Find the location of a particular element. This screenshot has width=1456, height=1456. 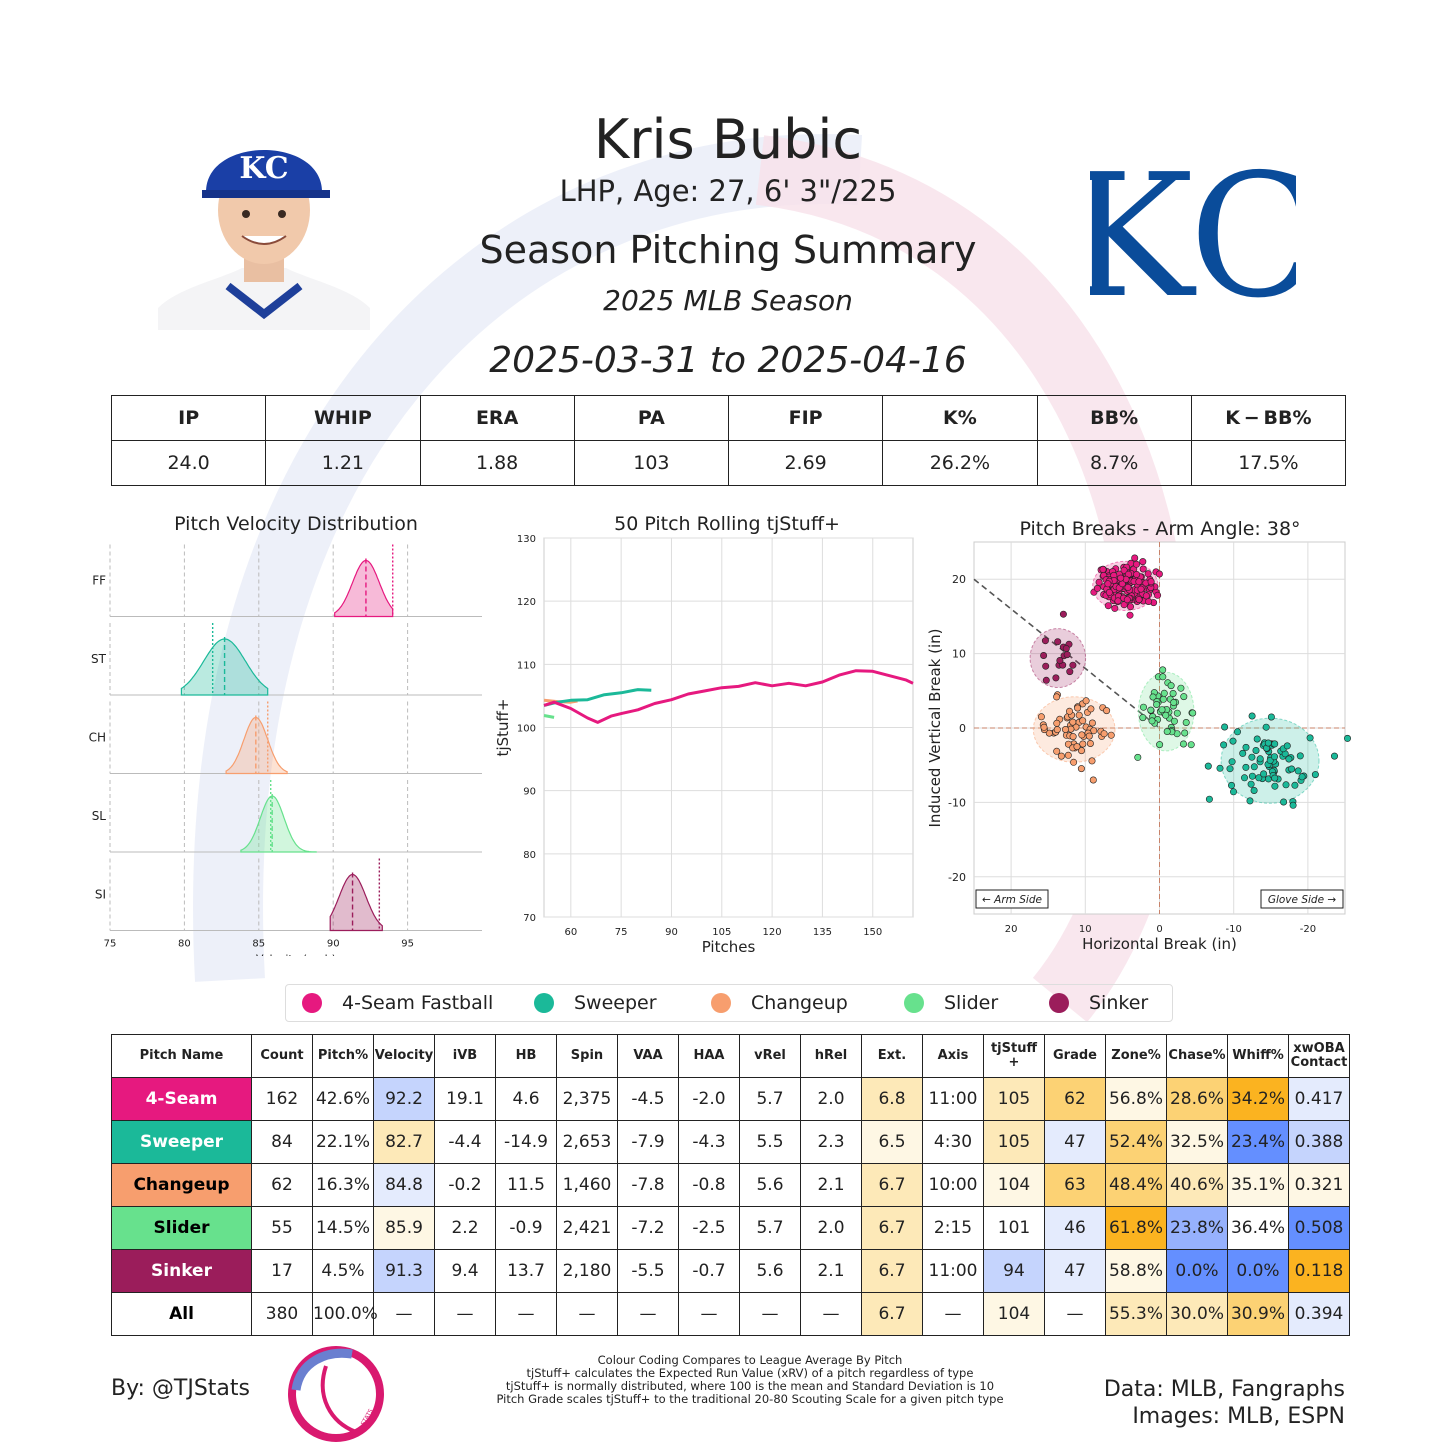

tjstats-logo: STATS is located at coordinates (336, 1394).